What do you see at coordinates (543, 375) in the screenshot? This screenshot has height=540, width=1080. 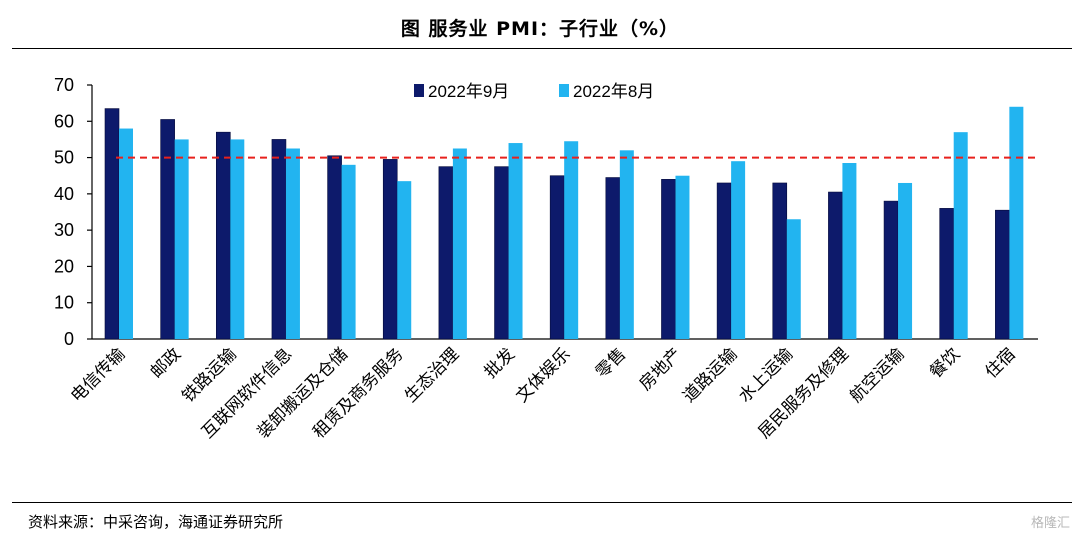 I see `category-label: 文体娱乐` at bounding box center [543, 375].